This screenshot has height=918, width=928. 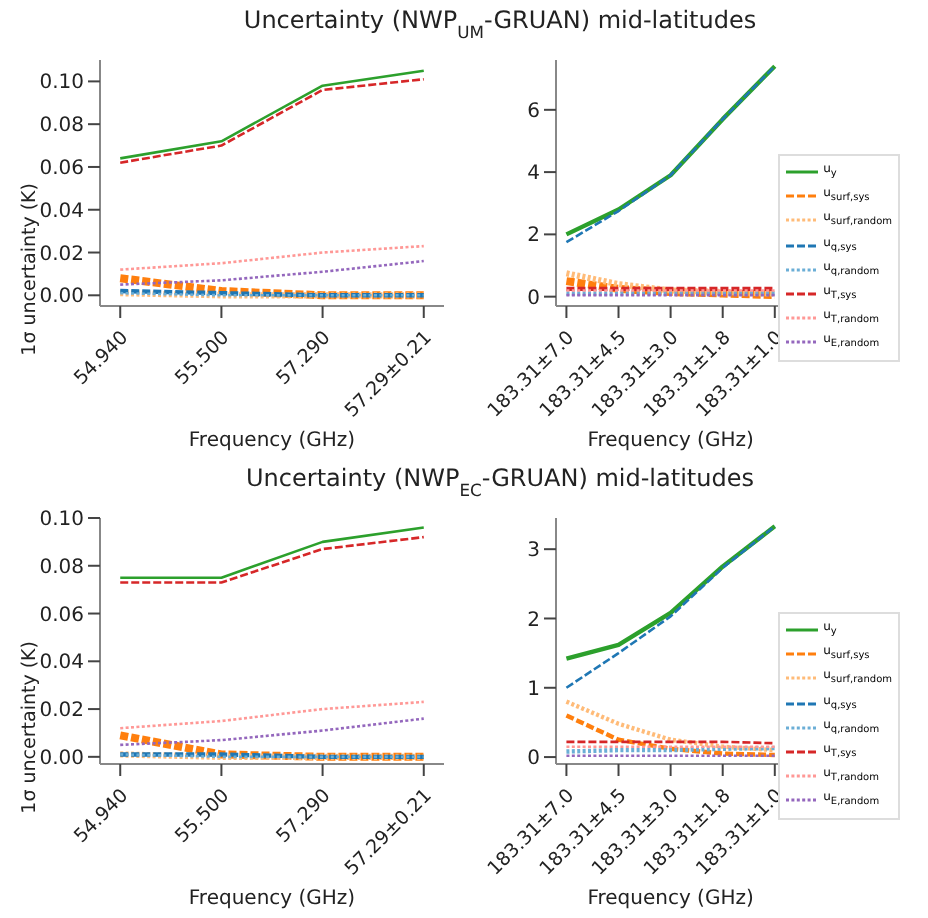 What do you see at coordinates (533, 111) in the screenshot?
I see `y-tick-label: 6` at bounding box center [533, 111].